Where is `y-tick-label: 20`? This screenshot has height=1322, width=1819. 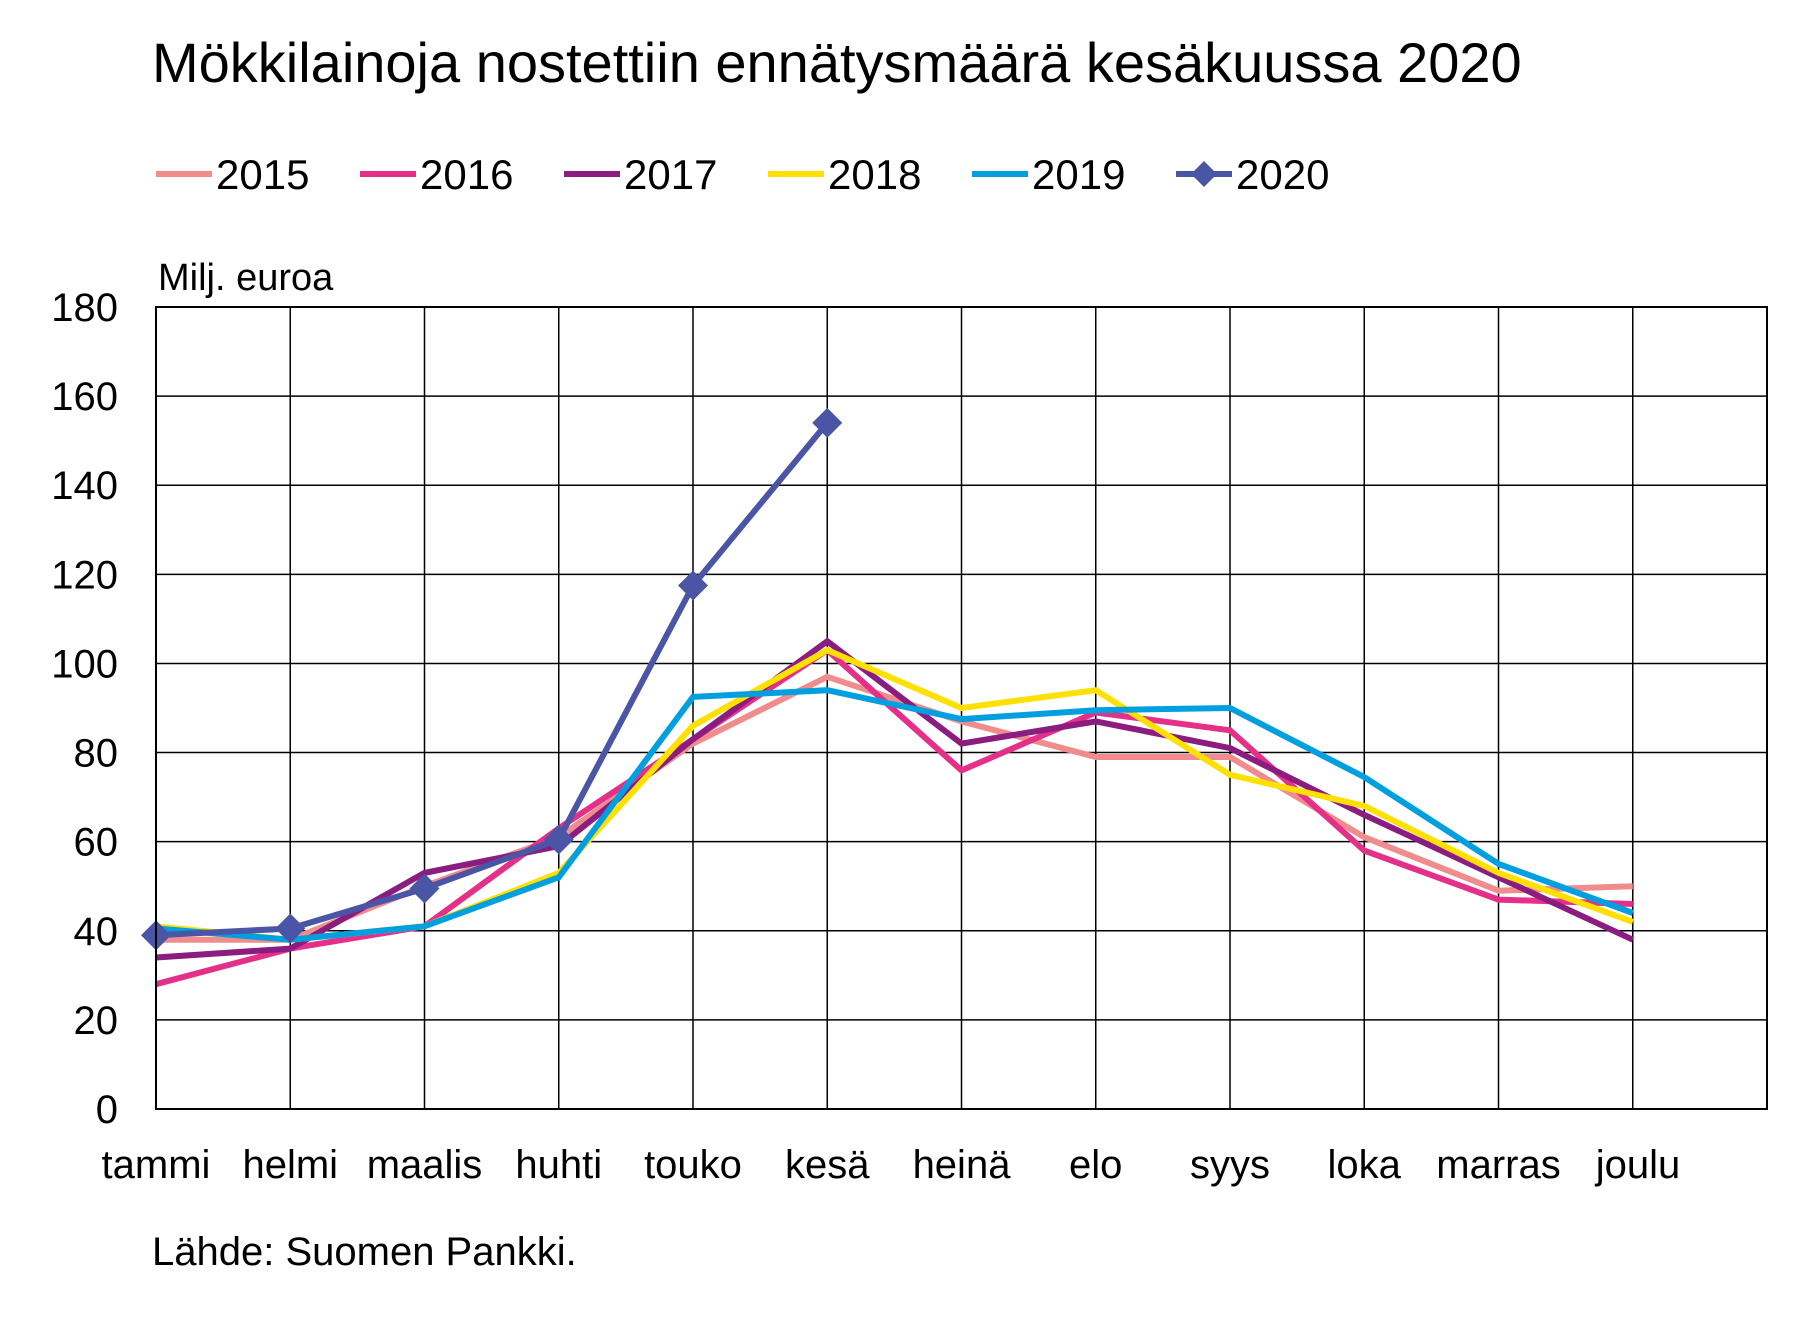
y-tick-label: 20 is located at coordinates (96, 1021).